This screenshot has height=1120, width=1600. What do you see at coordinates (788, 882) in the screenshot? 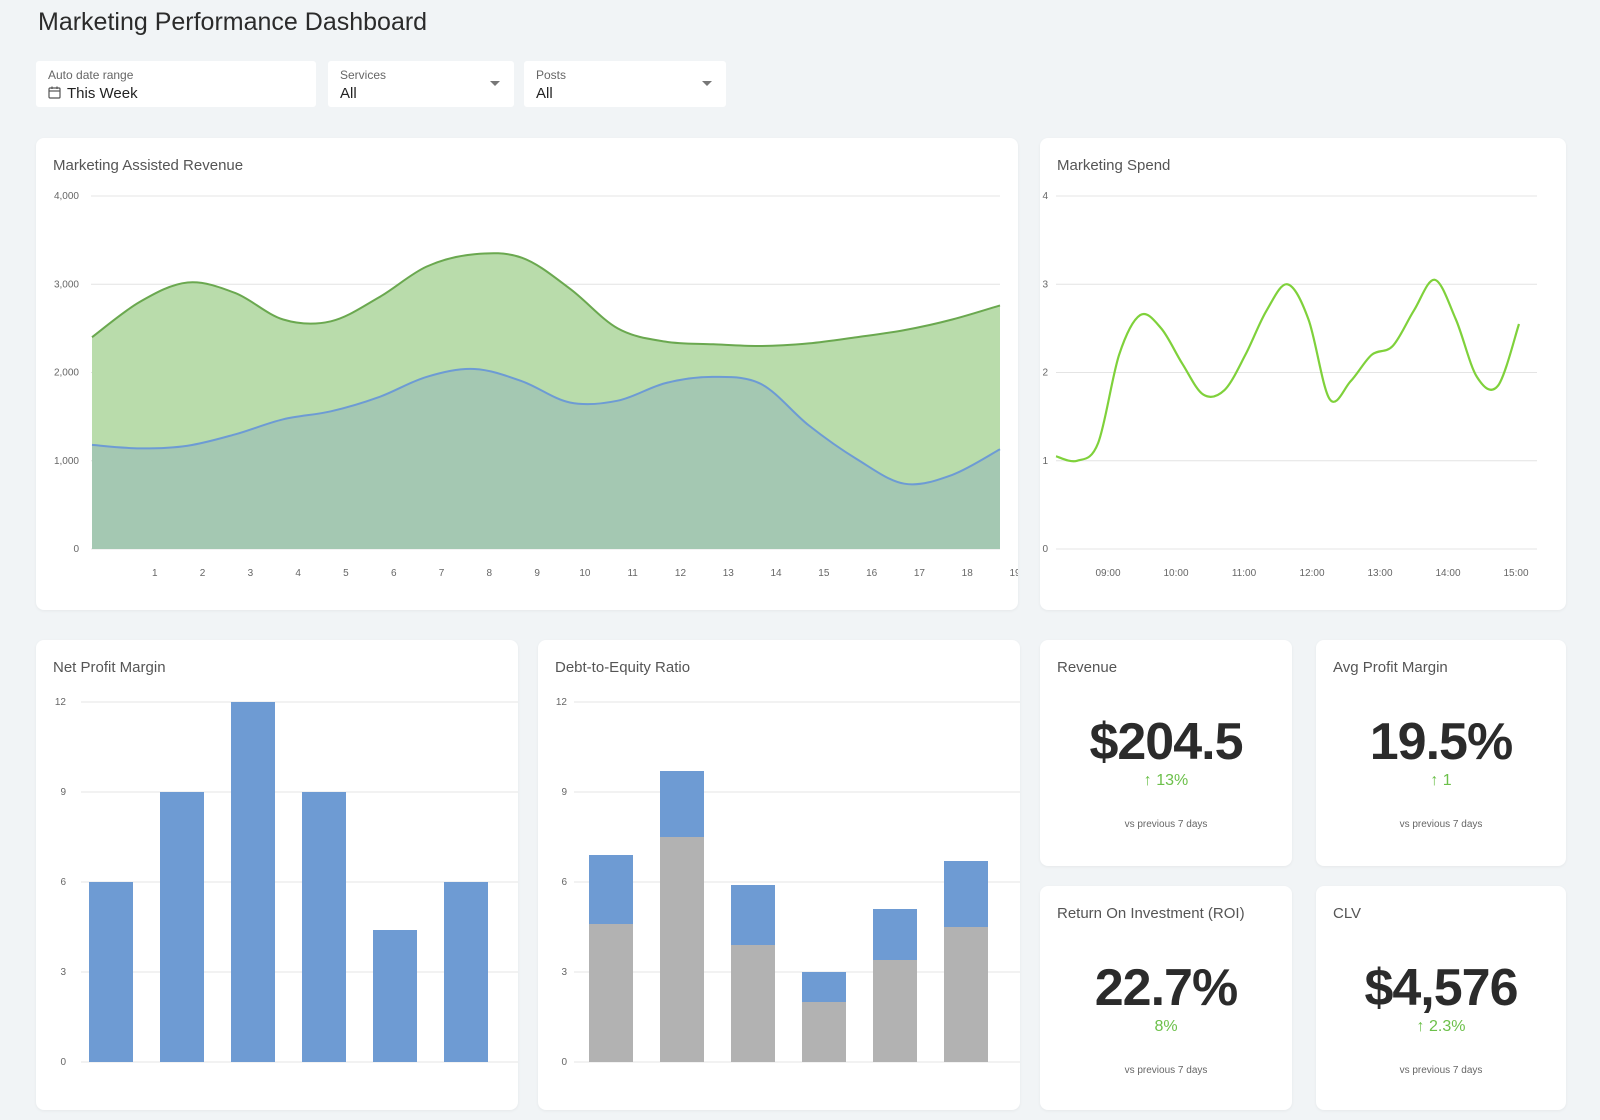
I see `debt-equity-chart: 12 9 6 3 0` at bounding box center [788, 882].